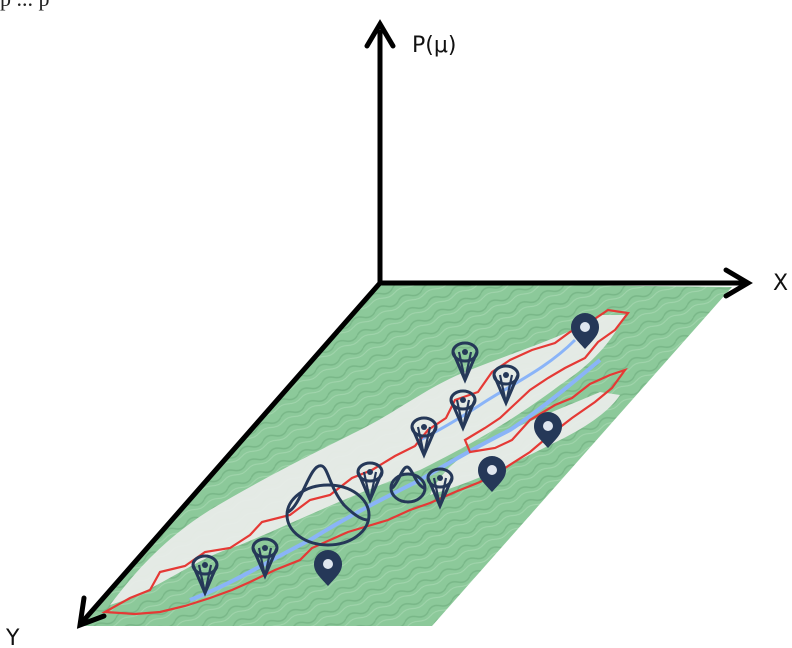 The width and height of the screenshot is (792, 648). What do you see at coordinates (780, 283) in the screenshot?
I see `x-axis-label: X` at bounding box center [780, 283].